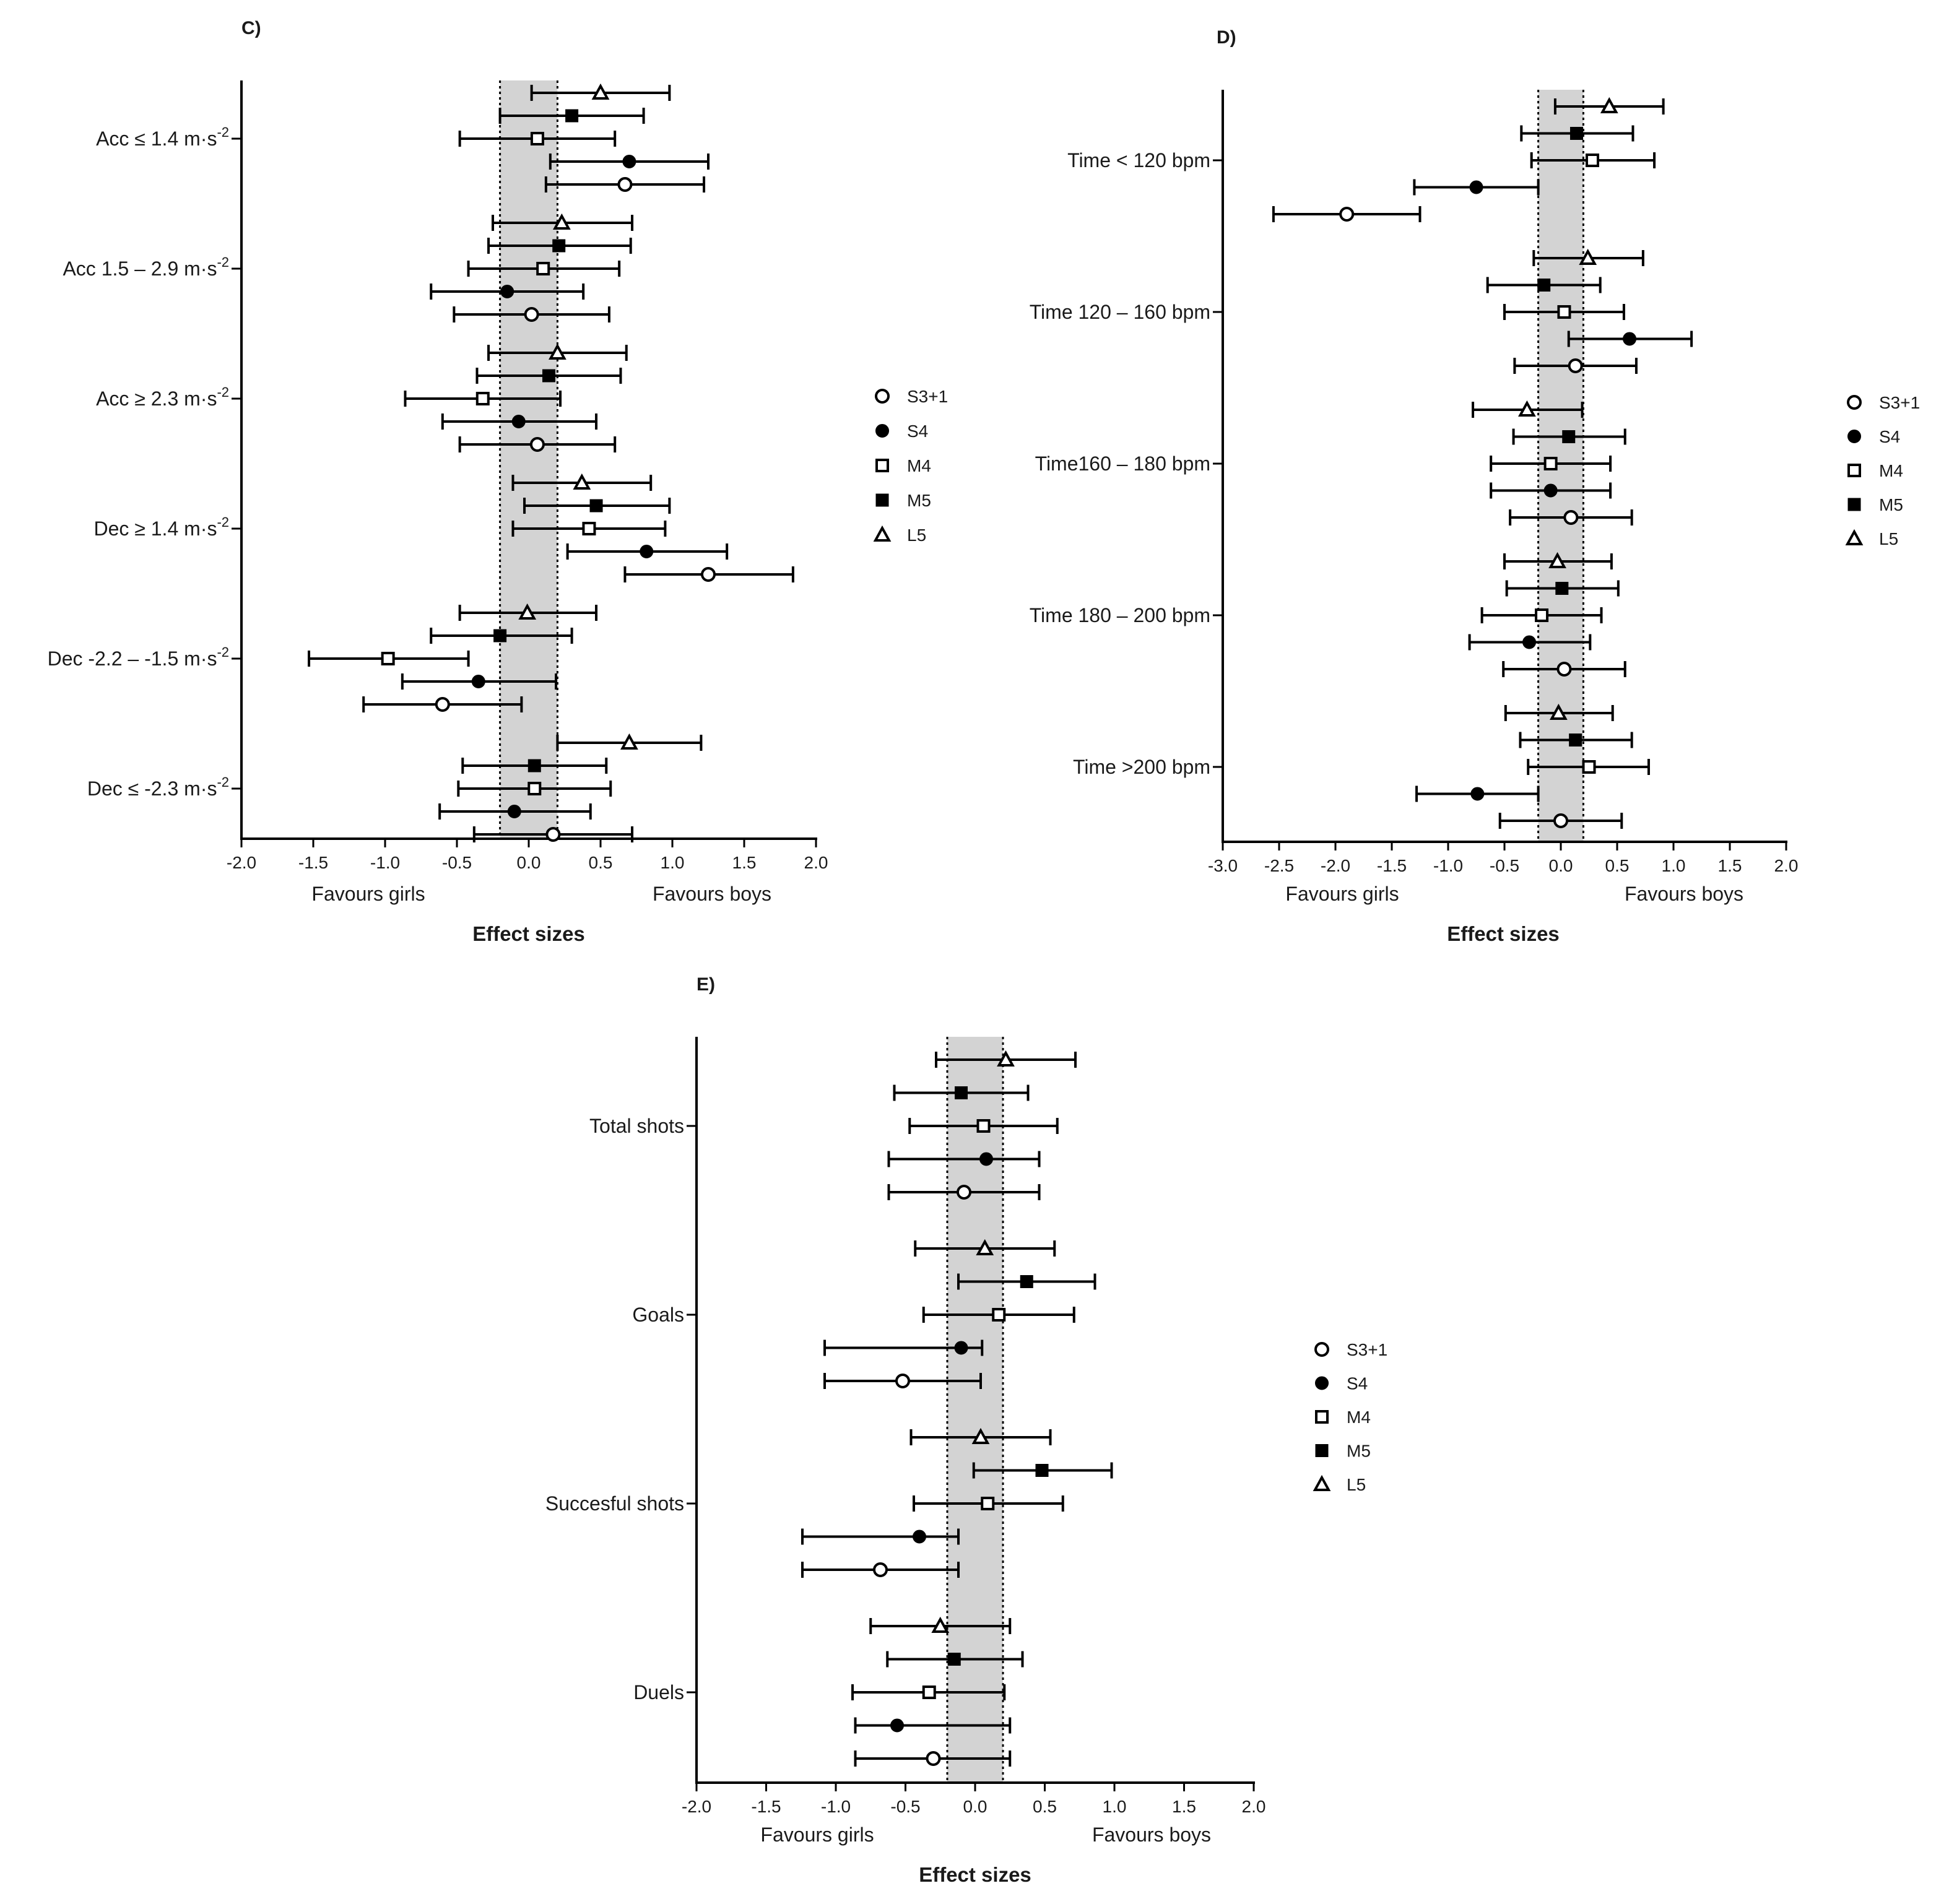 Image resolution: width=1949 pixels, height=1904 pixels. I want to click on x-tick-label: 2.0, so click(816, 863).